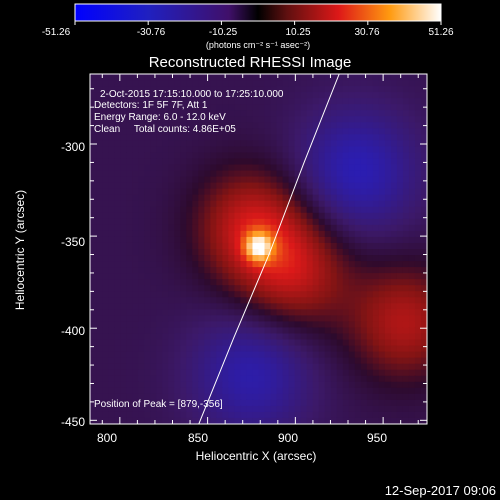 The image size is (500, 500). I want to click on x-tick-label: 950, so click(377, 438).